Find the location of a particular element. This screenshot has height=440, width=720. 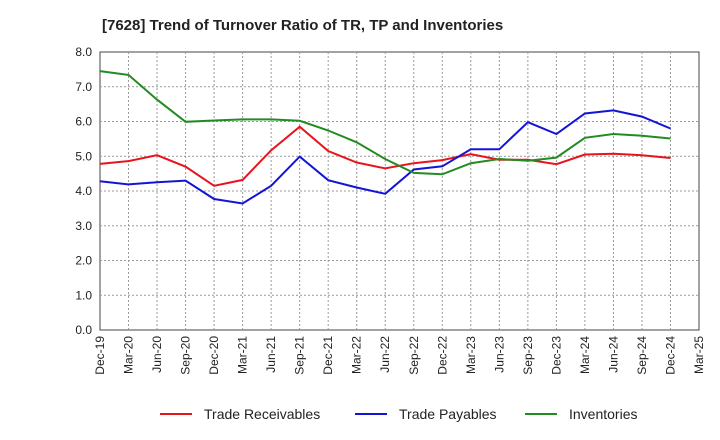

y-axis-ticks: 0.0 1.0 2.0 3.0 4.0 5.0 6.0 7.0 8.0 is located at coordinates (83, 191).